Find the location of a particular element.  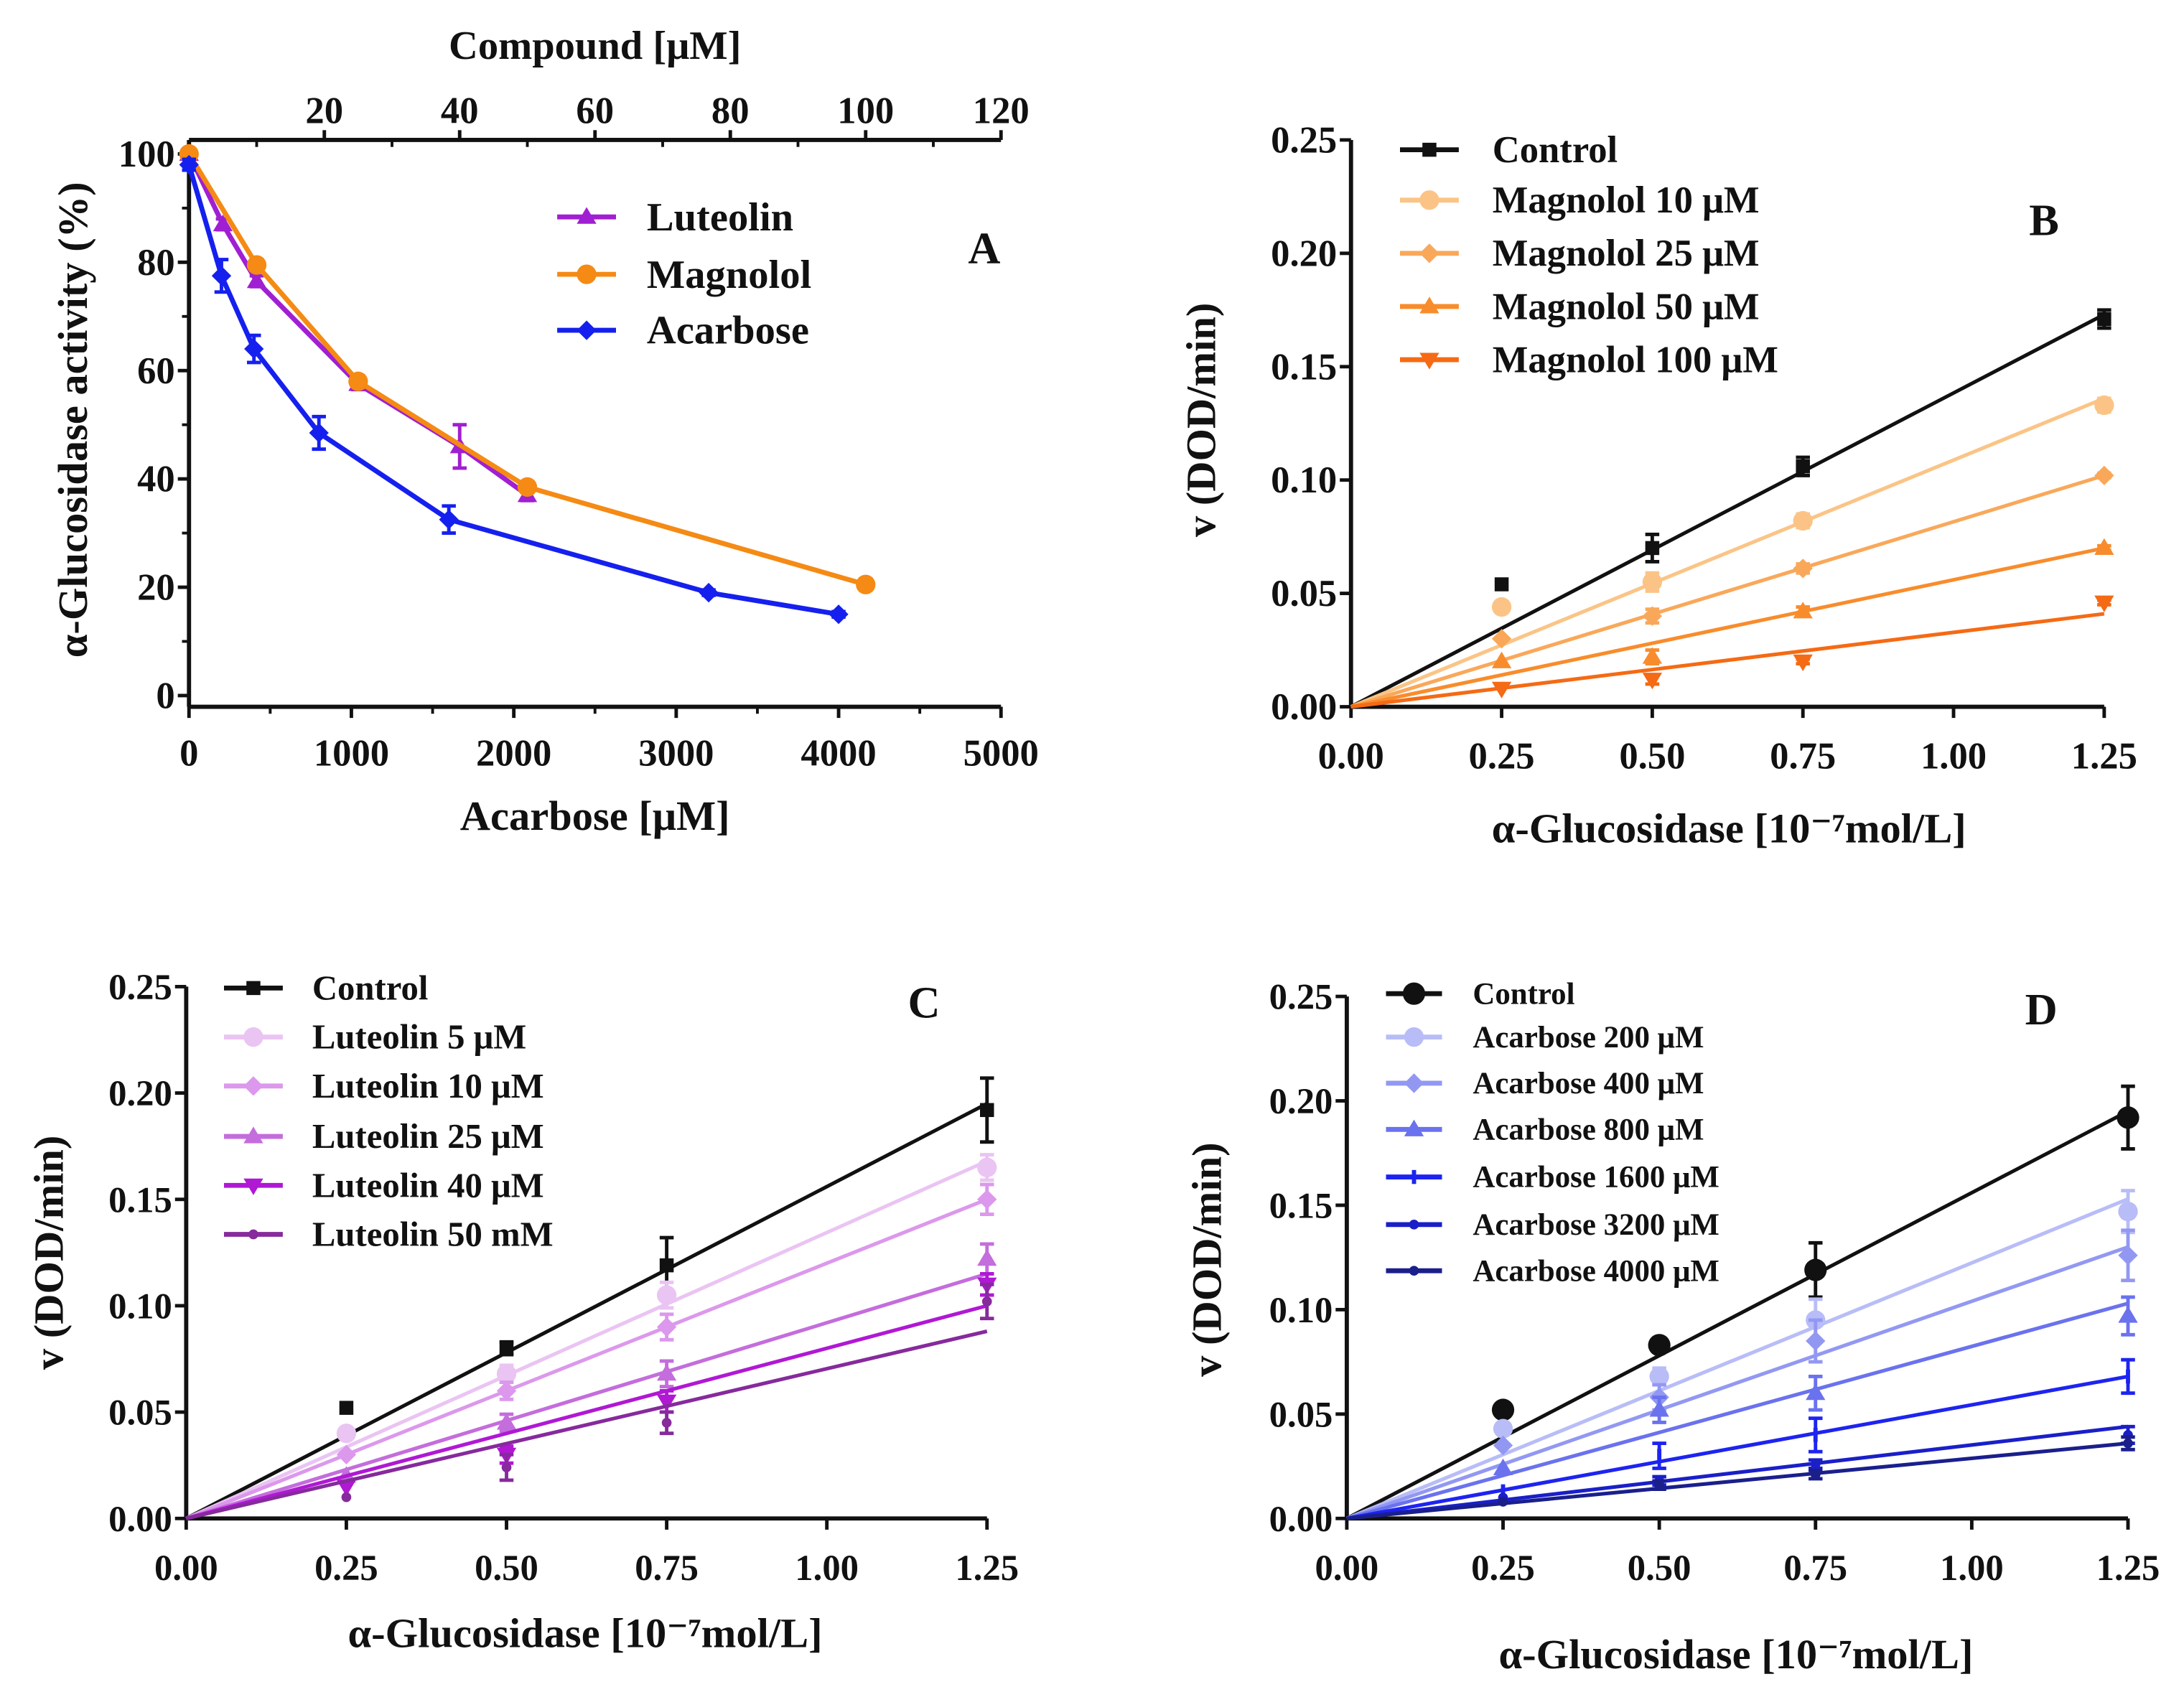

legend-label: Acarbose 1600 μM is located at coordinates (1596, 1178).